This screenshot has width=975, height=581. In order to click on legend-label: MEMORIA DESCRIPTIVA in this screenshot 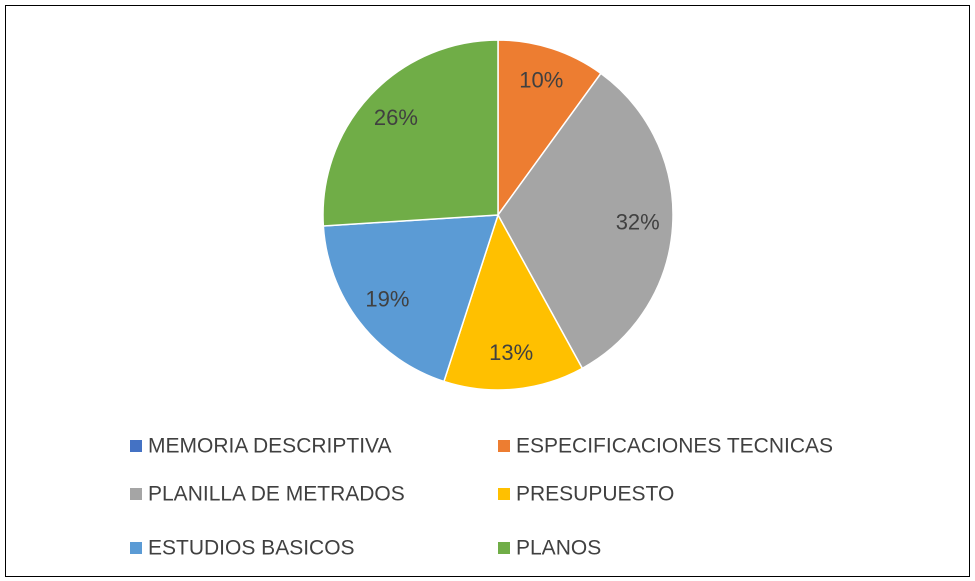, I will do `click(269, 446)`.